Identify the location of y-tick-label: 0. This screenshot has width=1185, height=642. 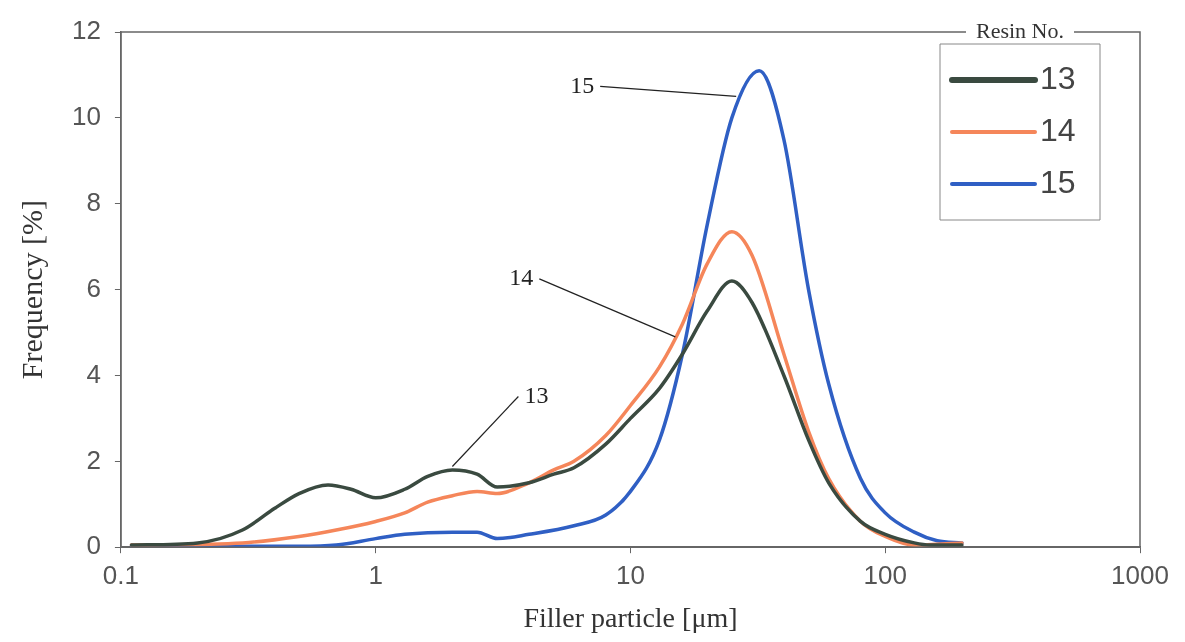
(93, 545).